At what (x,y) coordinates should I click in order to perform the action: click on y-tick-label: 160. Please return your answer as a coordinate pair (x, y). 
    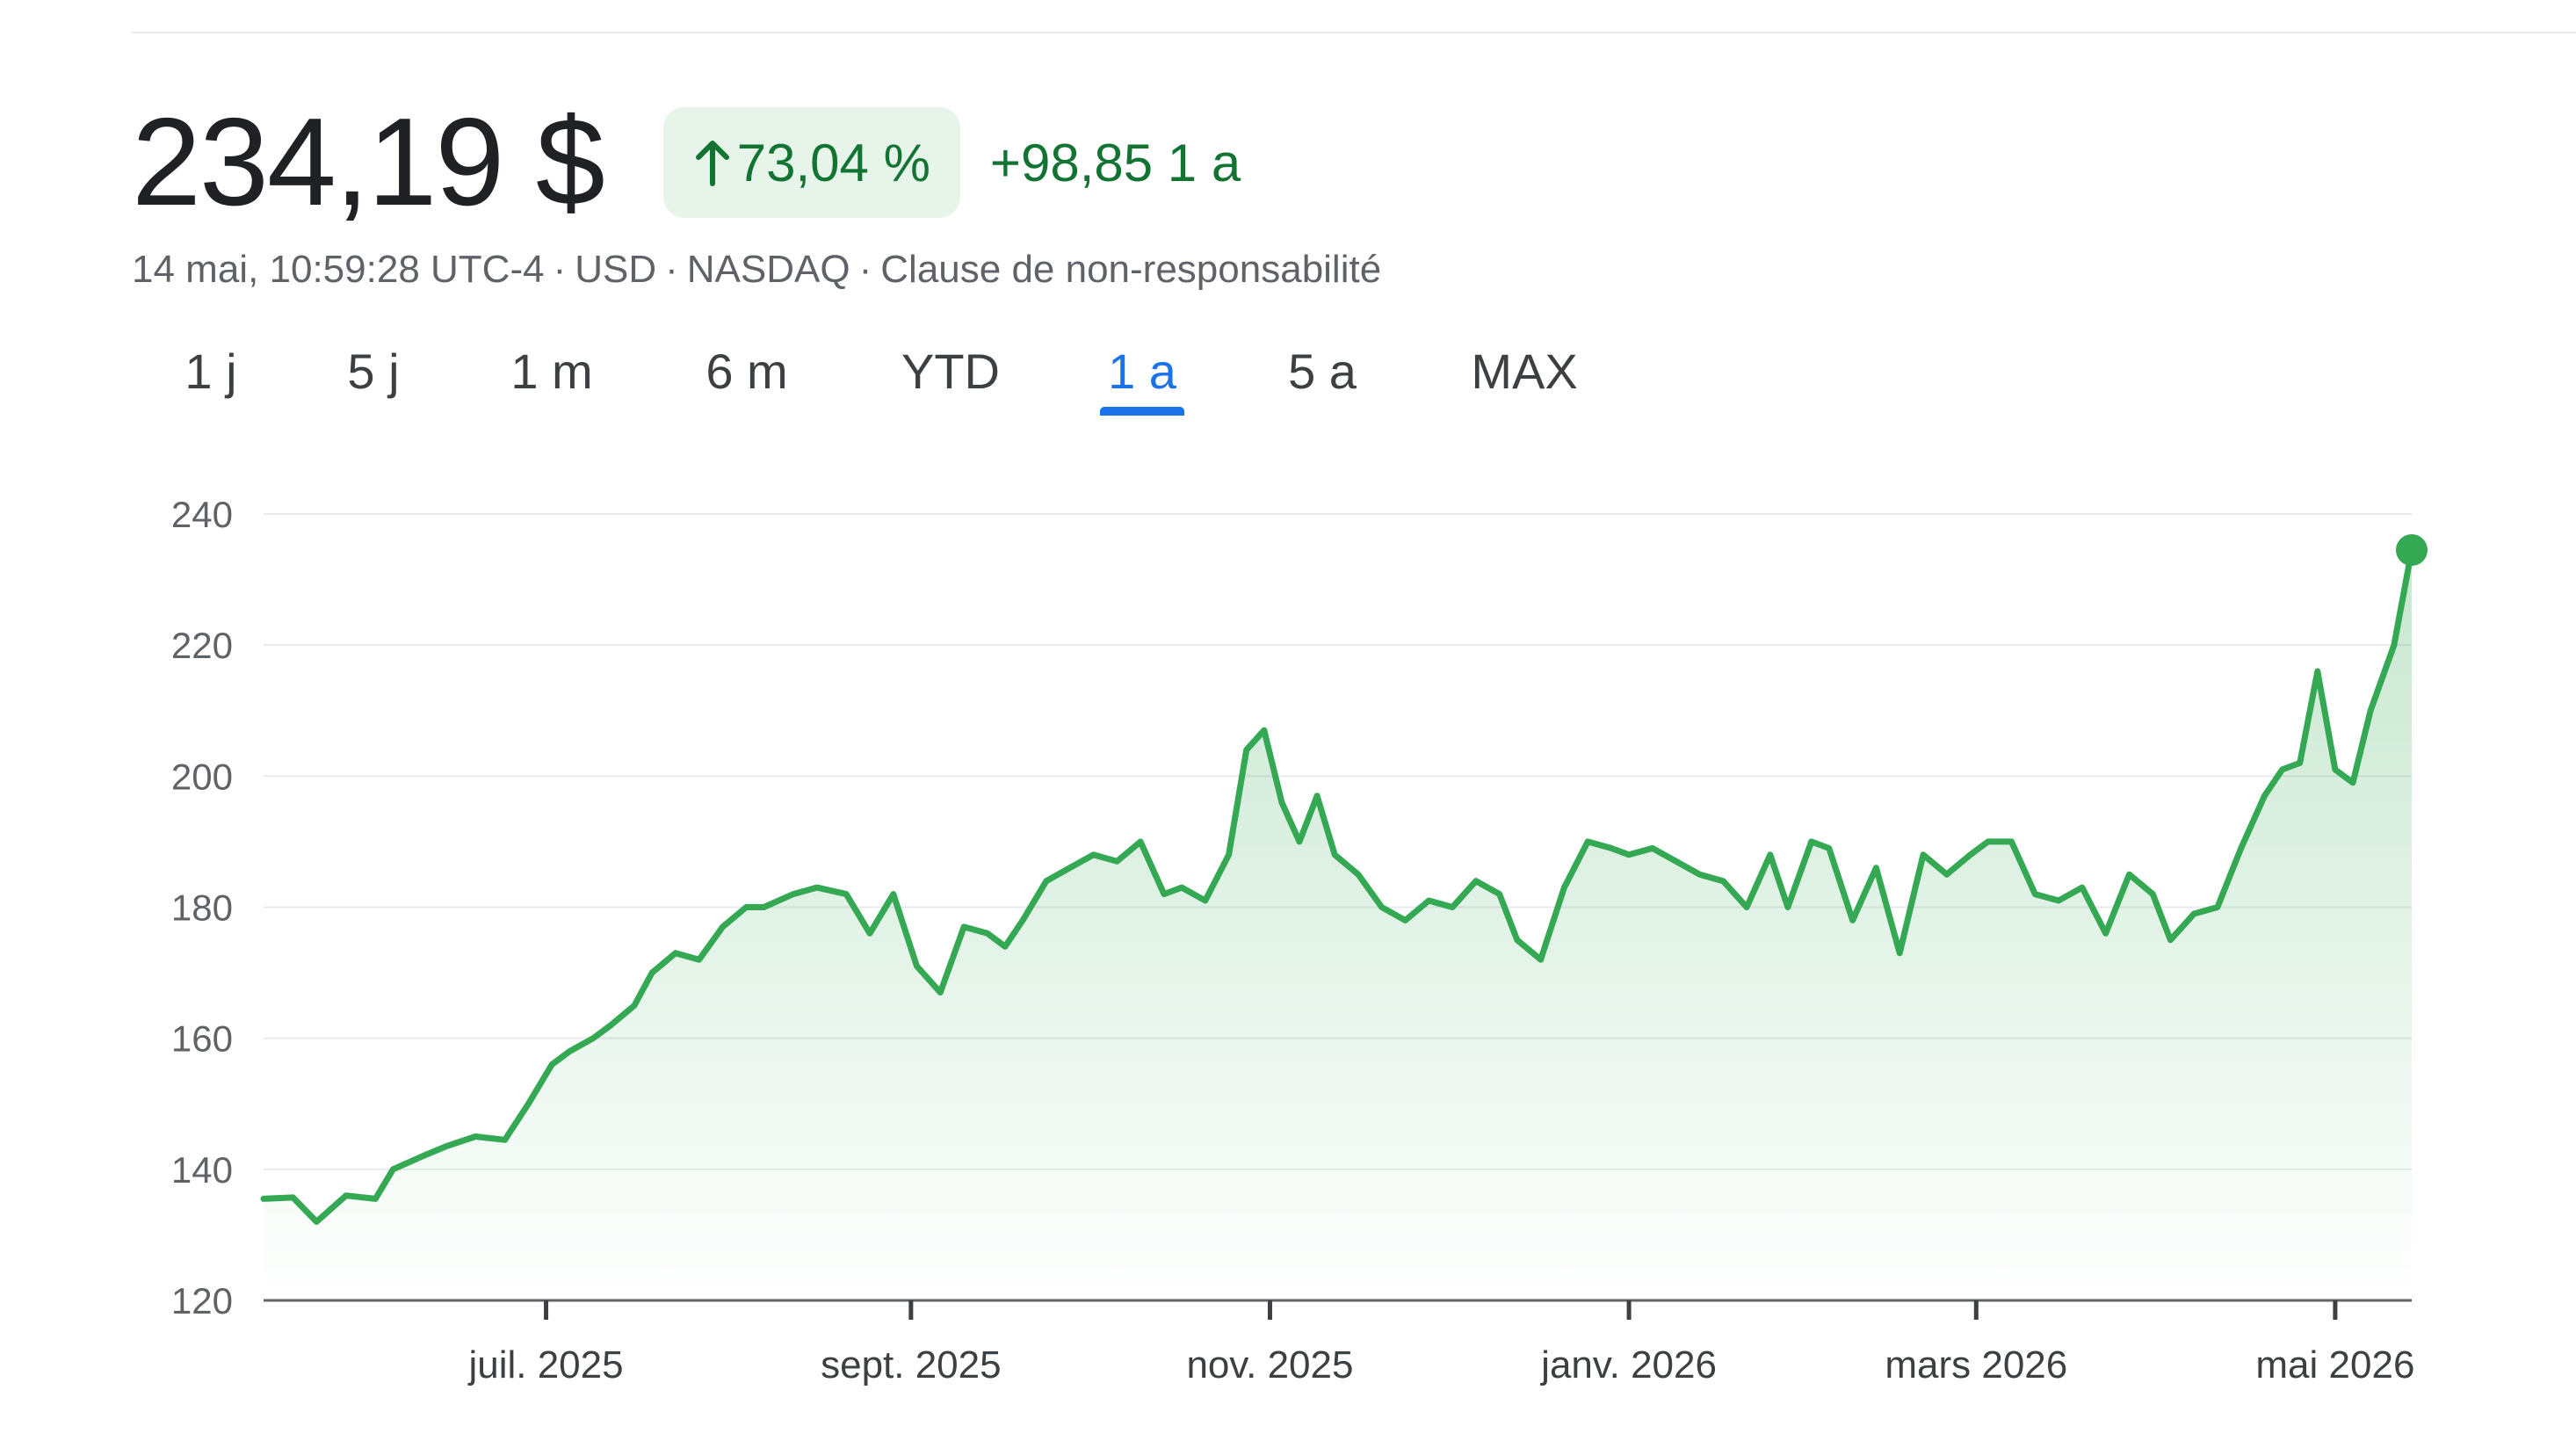
    Looking at the image, I should click on (202, 1039).